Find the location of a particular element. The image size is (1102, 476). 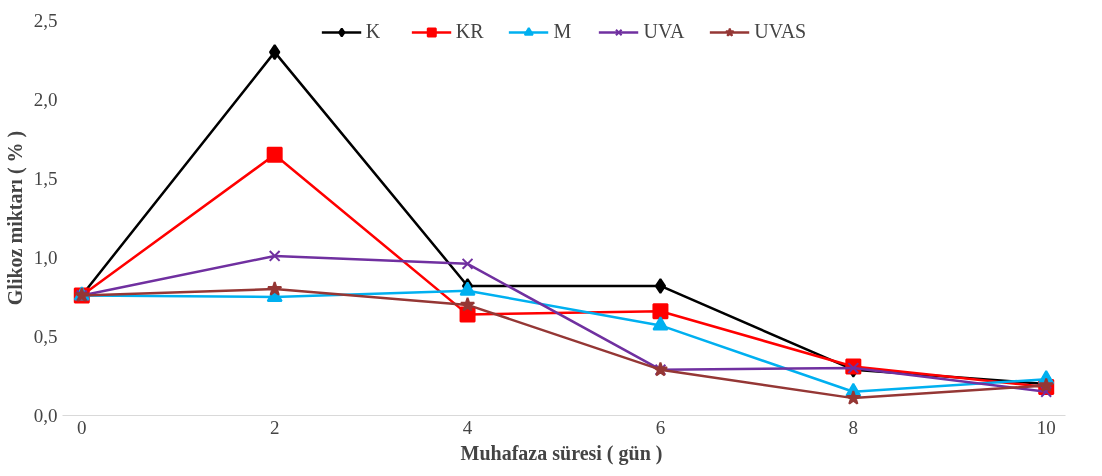

y-tick-label: 2,5 is located at coordinates (45, 20).